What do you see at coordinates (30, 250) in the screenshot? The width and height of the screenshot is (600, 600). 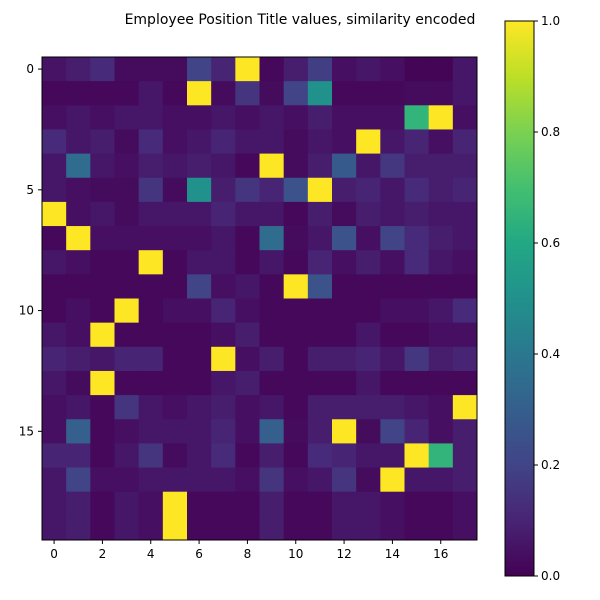 I see `y-axis: 0 5 10 15` at bounding box center [30, 250].